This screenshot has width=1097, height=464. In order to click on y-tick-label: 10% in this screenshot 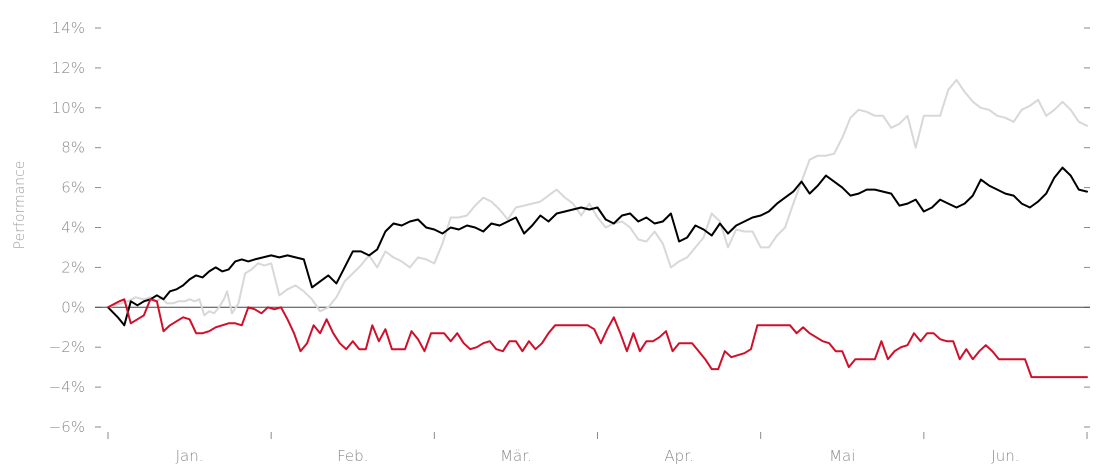, I will do `click(68, 108)`.